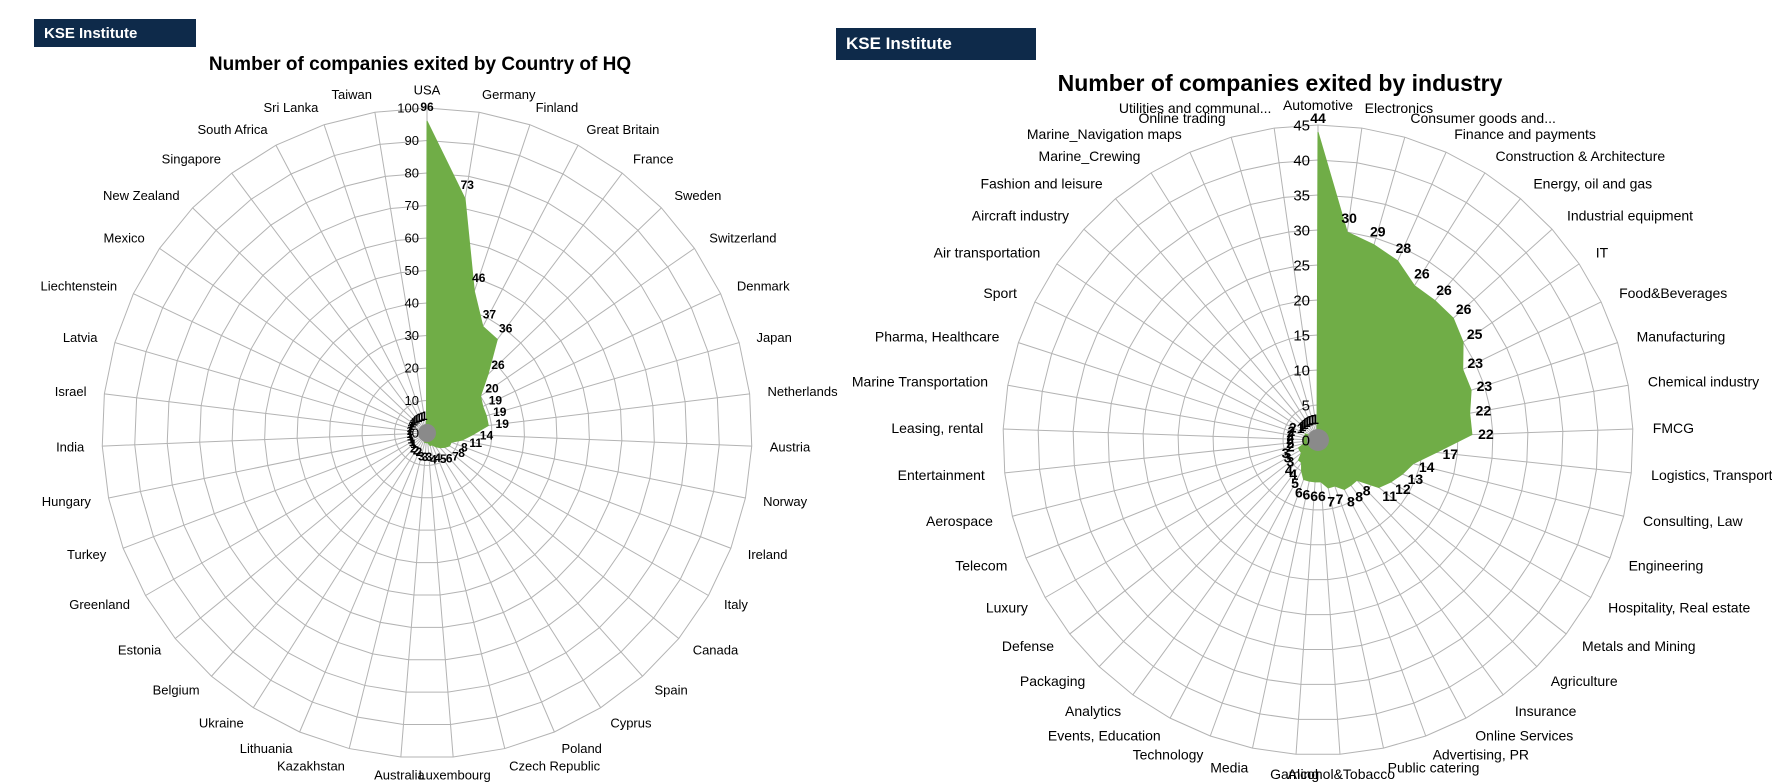 This screenshot has height=784, width=1772. What do you see at coordinates (1090, 156) in the screenshot?
I see `category-label: Marine_Crewing` at bounding box center [1090, 156].